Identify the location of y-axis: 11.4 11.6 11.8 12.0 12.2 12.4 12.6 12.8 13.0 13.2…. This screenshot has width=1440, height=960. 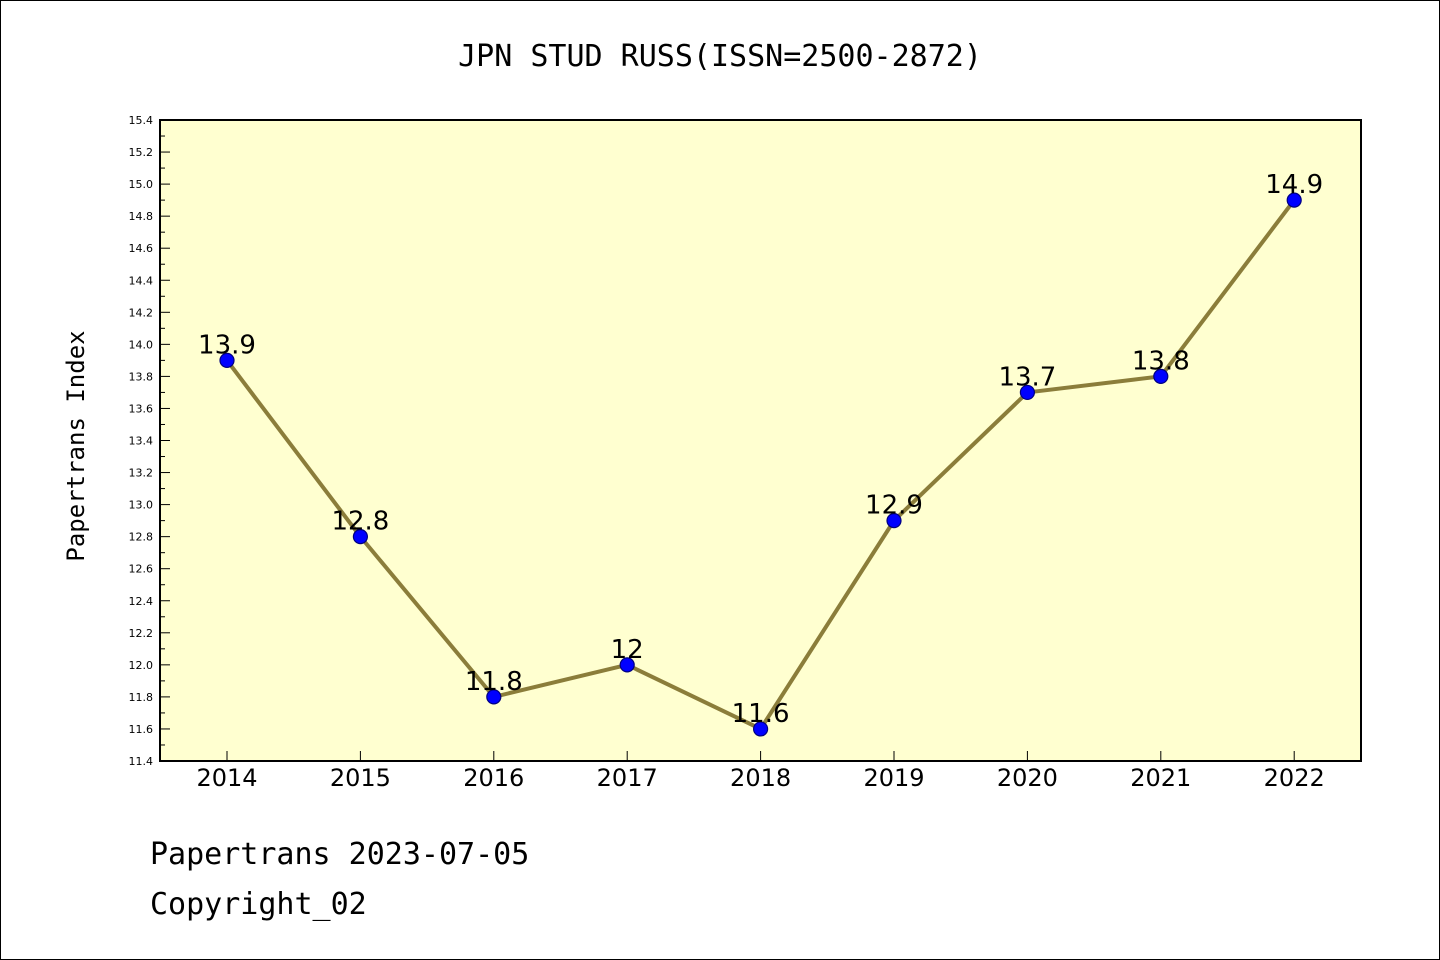
(149, 441).